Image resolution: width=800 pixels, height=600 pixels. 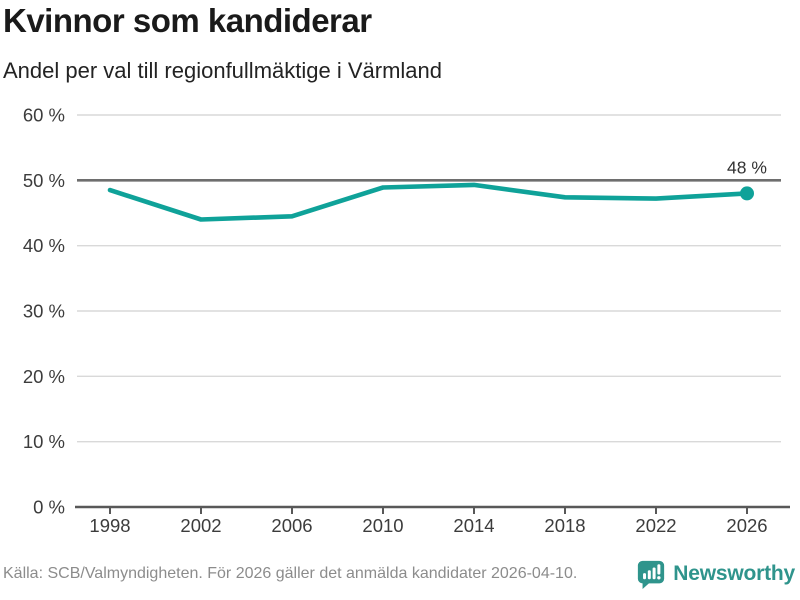 What do you see at coordinates (734, 573) in the screenshot?
I see `brand-name: Newsworthy` at bounding box center [734, 573].